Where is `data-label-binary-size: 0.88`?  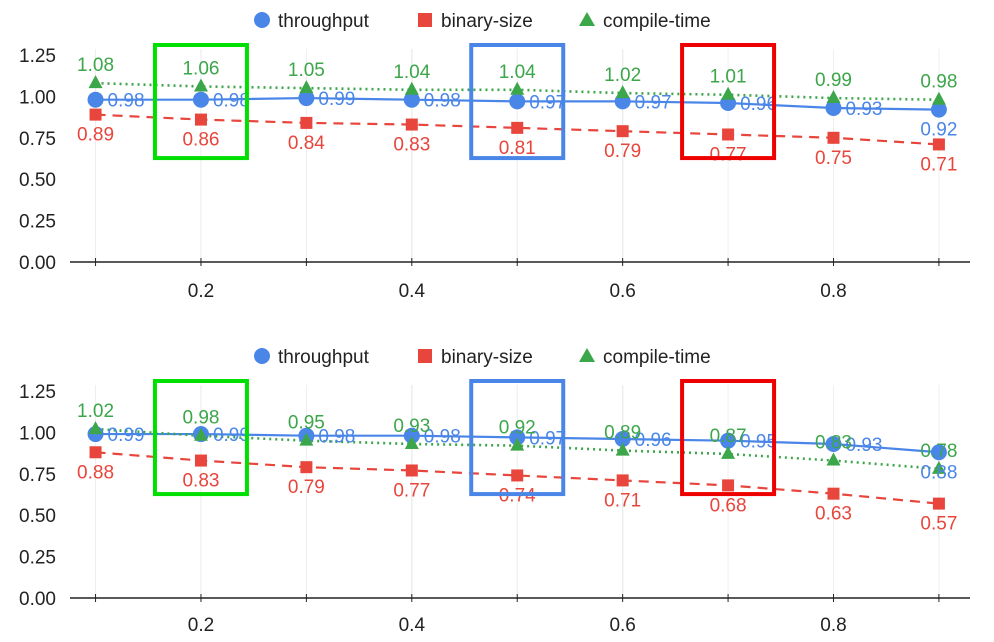
data-label-binary-size: 0.88 is located at coordinates (95, 472).